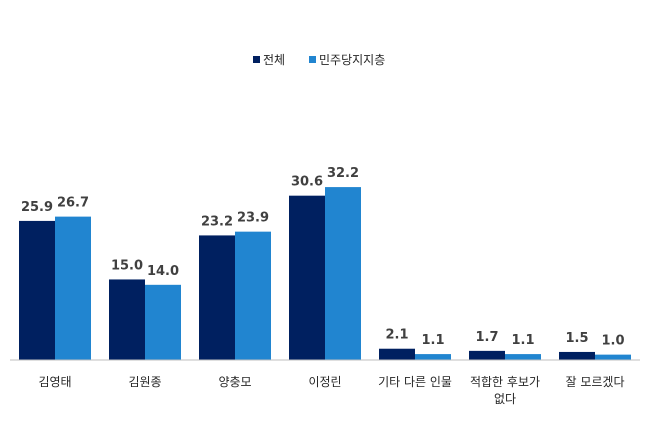  What do you see at coordinates (612, 341) in the screenshot?
I see `data-label-1-6: 1.0` at bounding box center [612, 341].